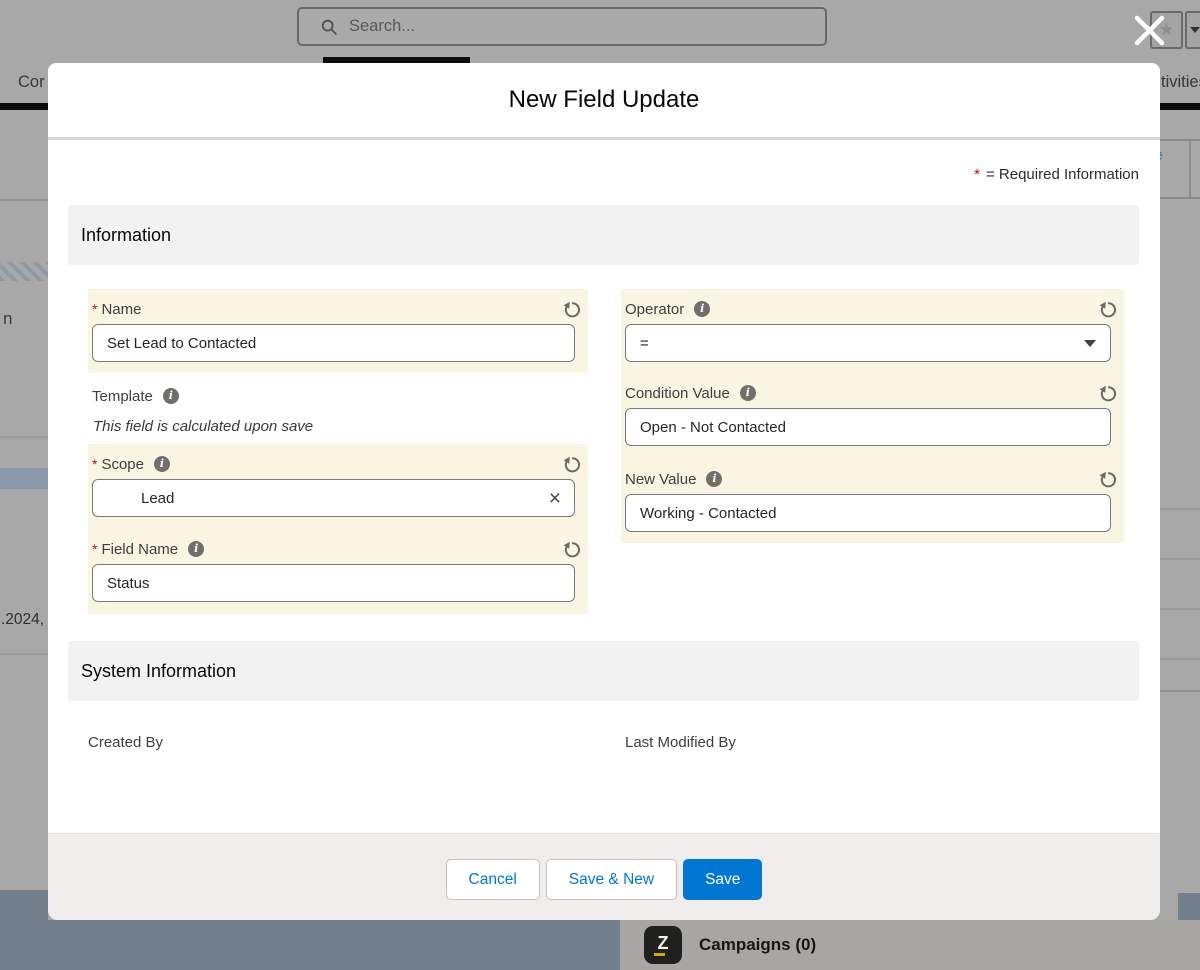  Describe the element at coordinates (1056, 174) in the screenshot. I see `required-info-note: * = Required Information` at that location.